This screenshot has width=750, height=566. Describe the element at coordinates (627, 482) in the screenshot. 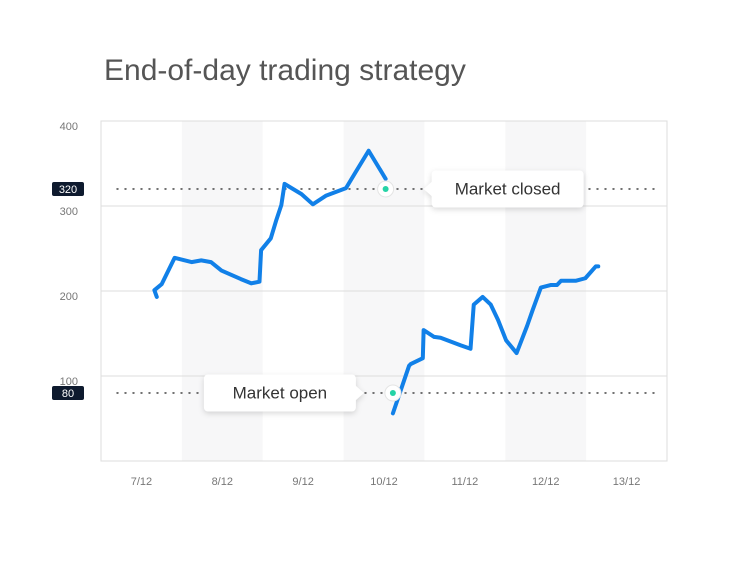

I see `x-tick-label: 13/12` at that location.